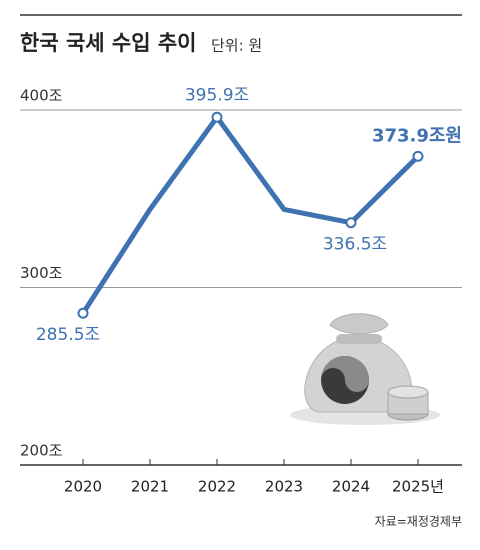  Describe the element at coordinates (418, 522) in the screenshot. I see `source: 자료=재정경제부` at that location.